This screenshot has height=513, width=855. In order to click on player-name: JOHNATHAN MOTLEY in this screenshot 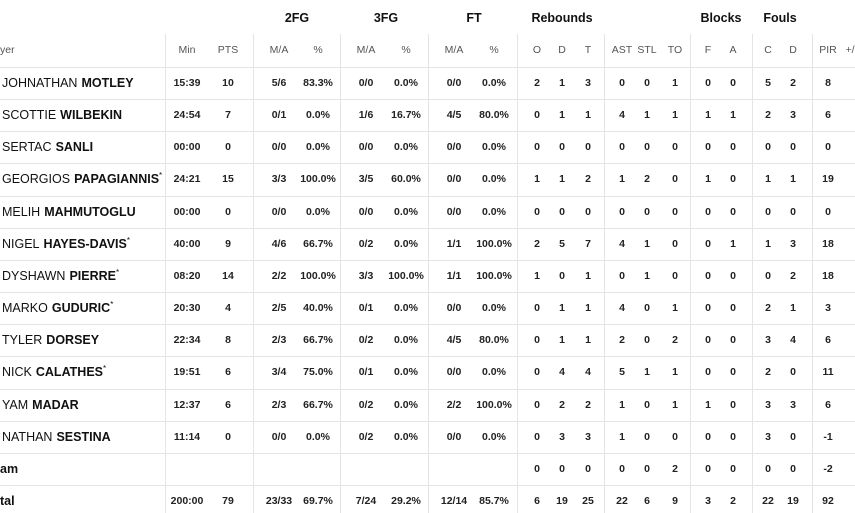, I will do `click(68, 83)`.